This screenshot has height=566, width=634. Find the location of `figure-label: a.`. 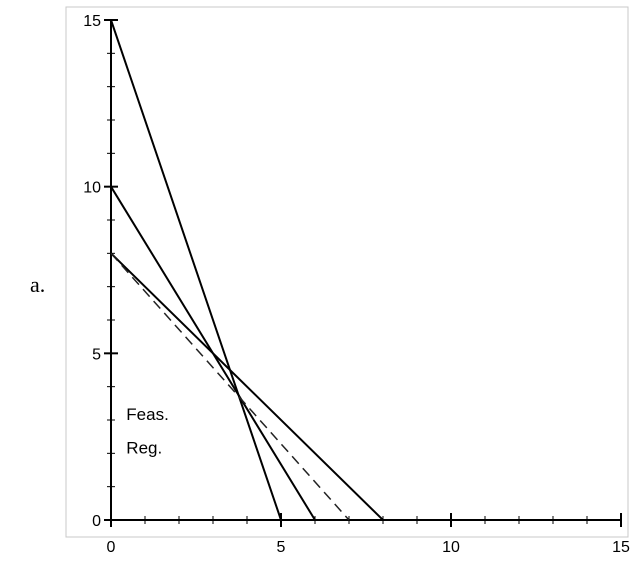

figure-label: a. is located at coordinates (38, 284).